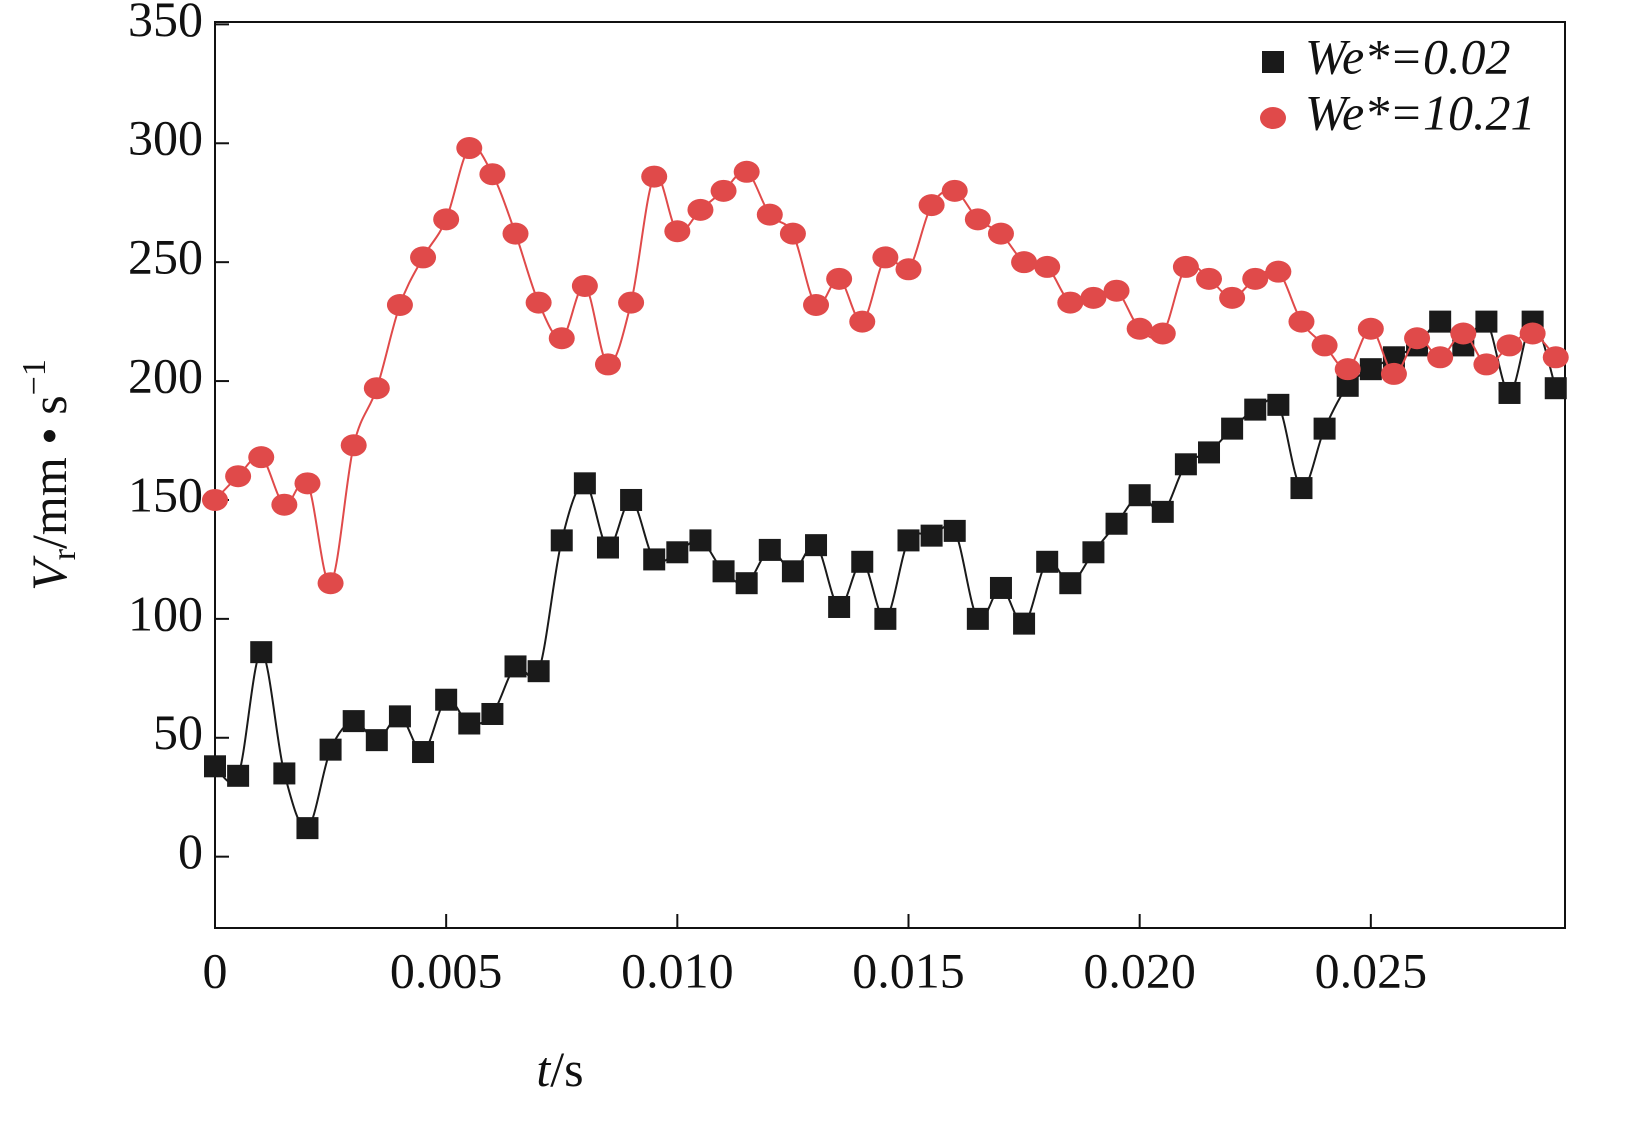 Image resolution: width=1640 pixels, height=1123 pixels. Describe the element at coordinates (49, 475) in the screenshot. I see `y-axis-label: Vr/mm • s−1` at that location.